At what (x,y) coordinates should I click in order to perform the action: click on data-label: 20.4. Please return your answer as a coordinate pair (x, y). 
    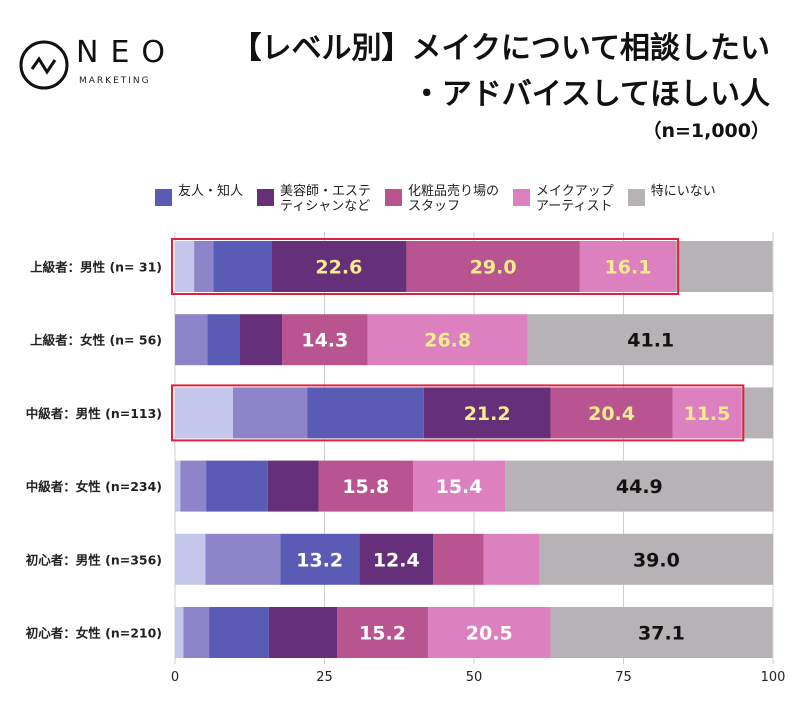
    Looking at the image, I should click on (611, 414).